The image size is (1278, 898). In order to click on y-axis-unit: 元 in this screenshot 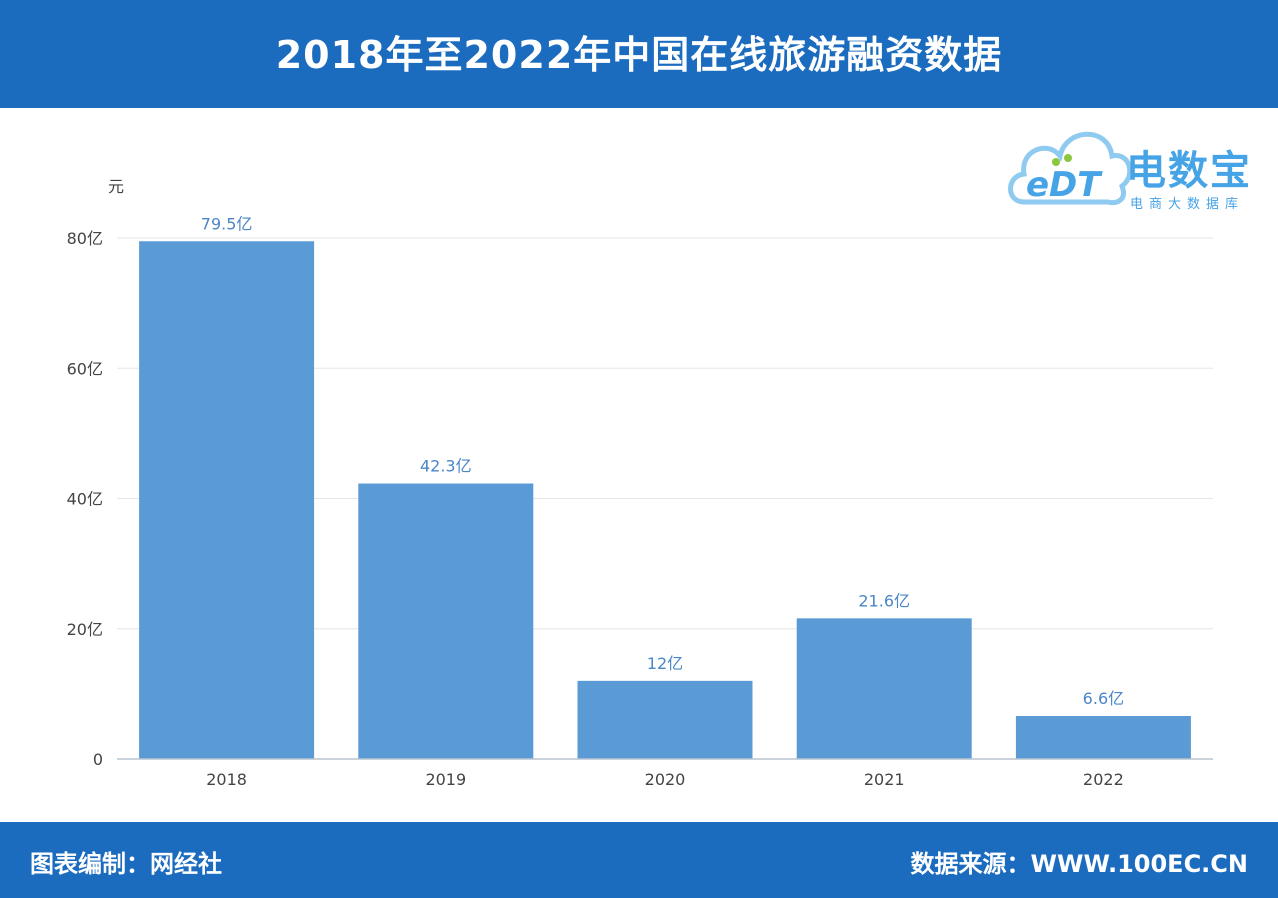, I will do `click(116, 186)`.